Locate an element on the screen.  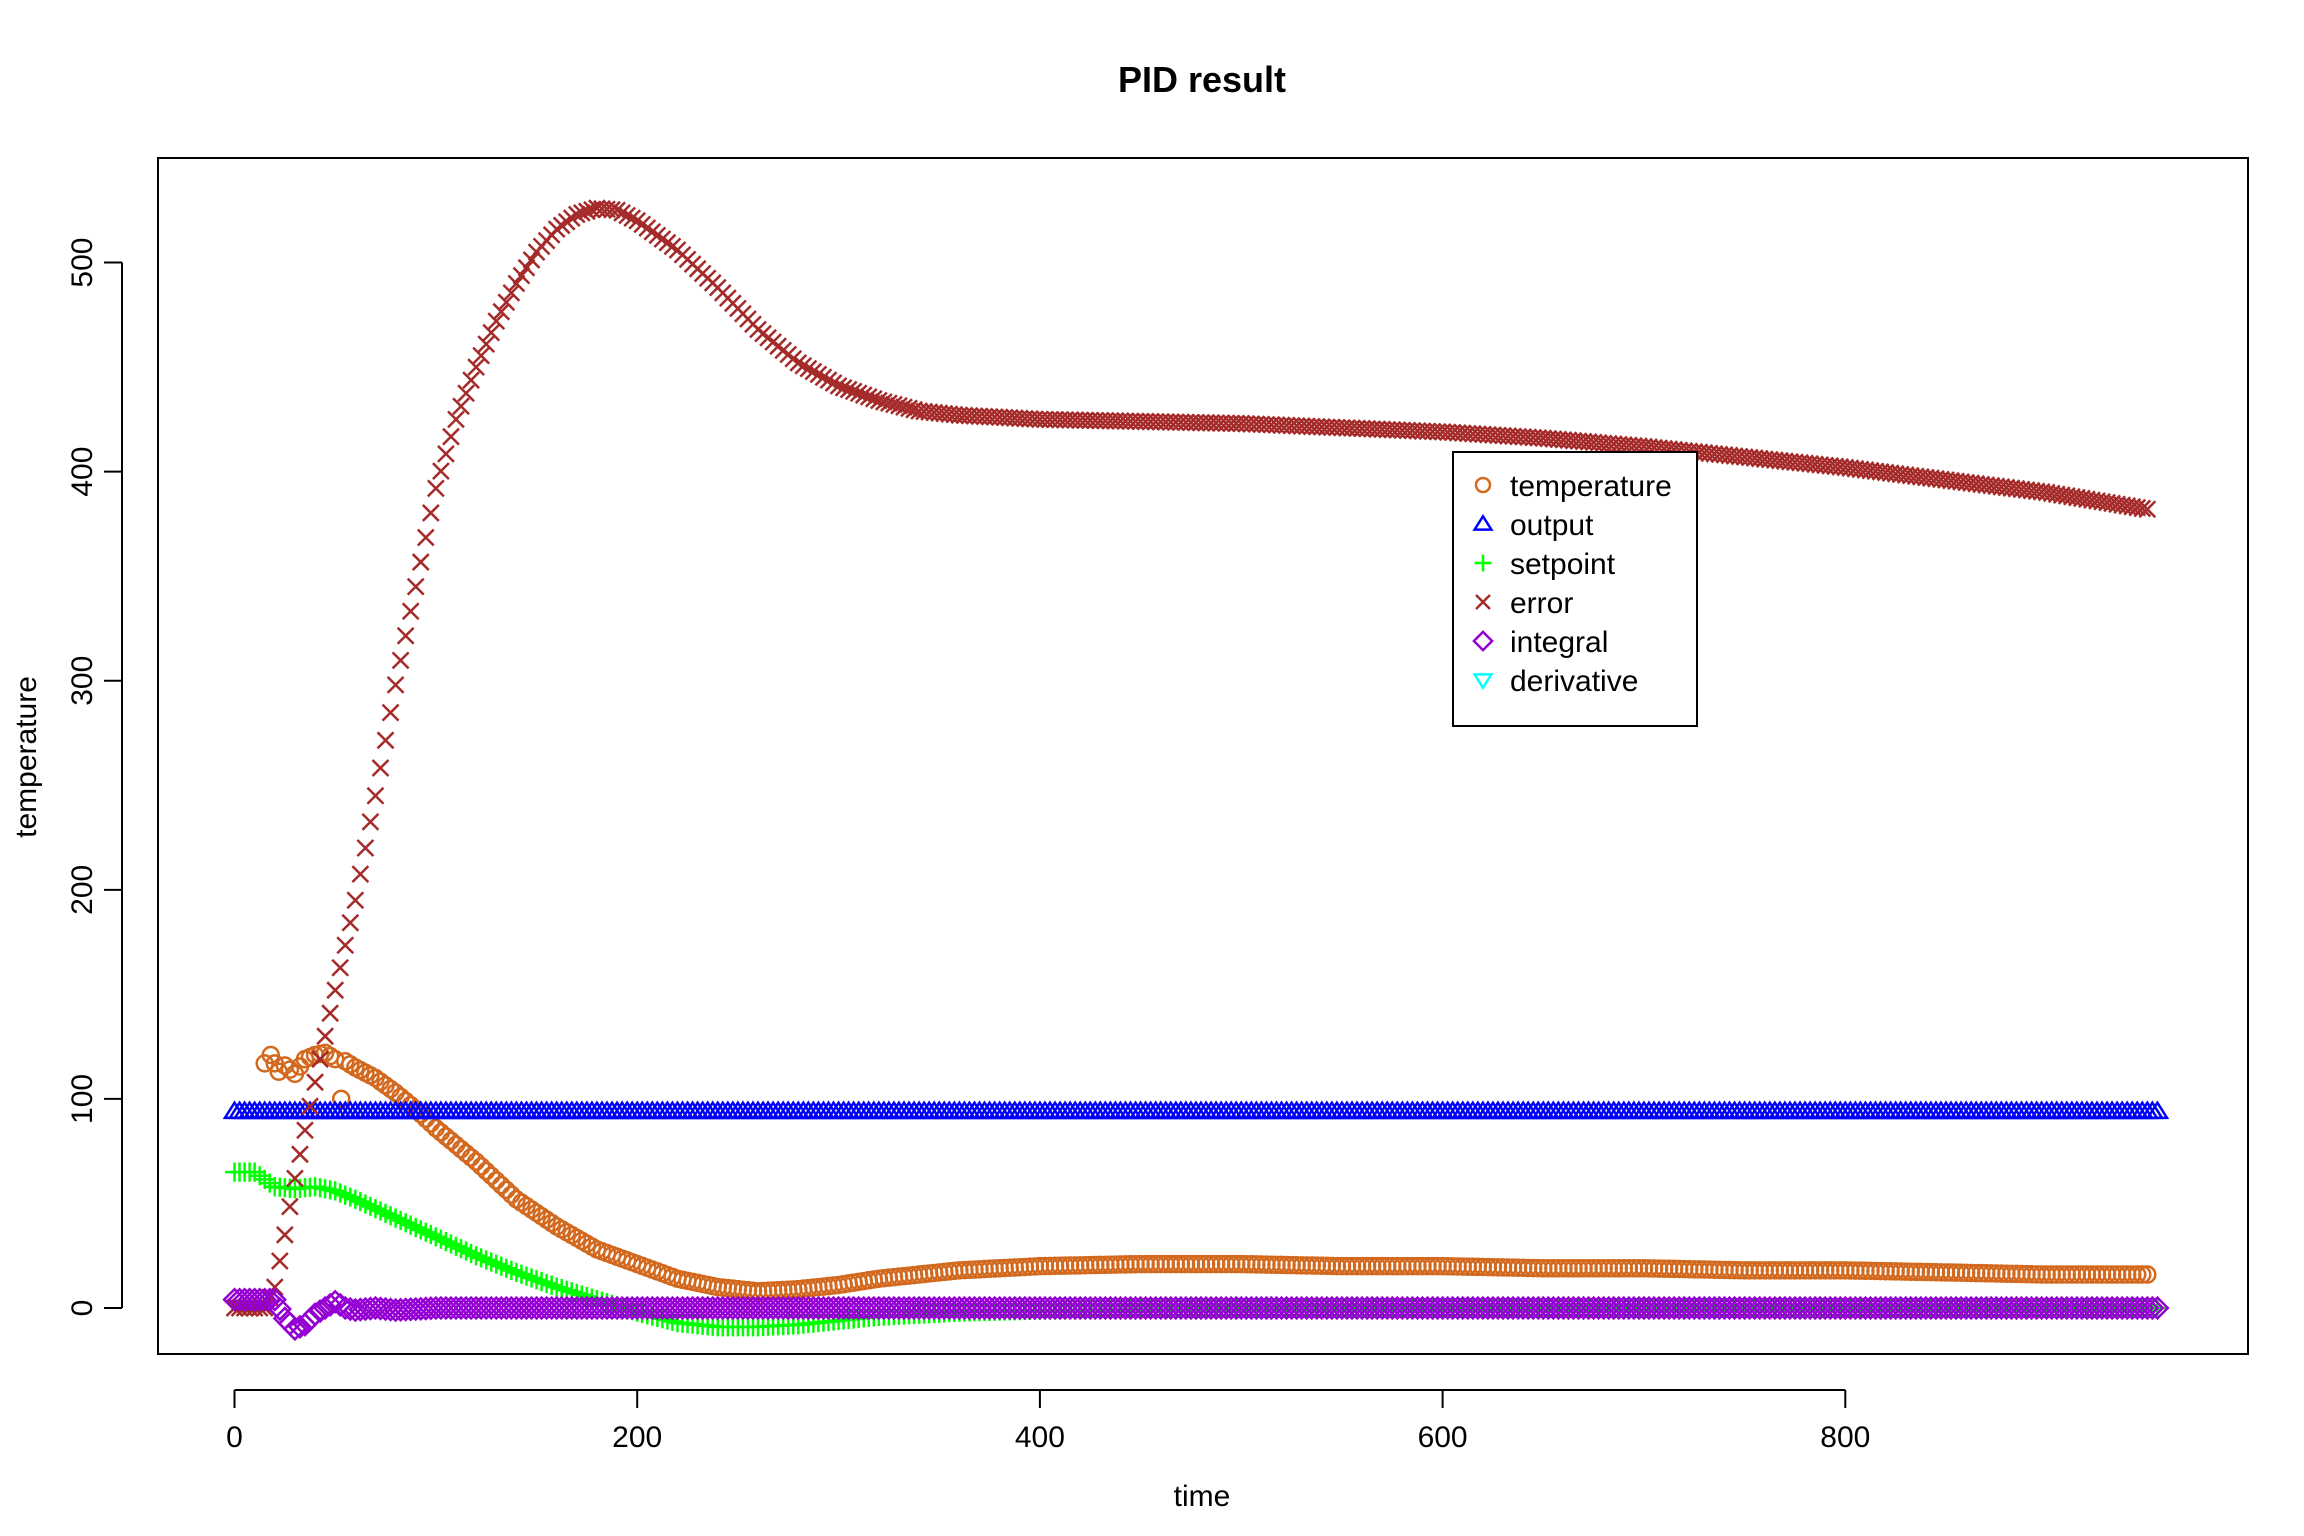
legend-label: setpoint is located at coordinates (1563, 564).